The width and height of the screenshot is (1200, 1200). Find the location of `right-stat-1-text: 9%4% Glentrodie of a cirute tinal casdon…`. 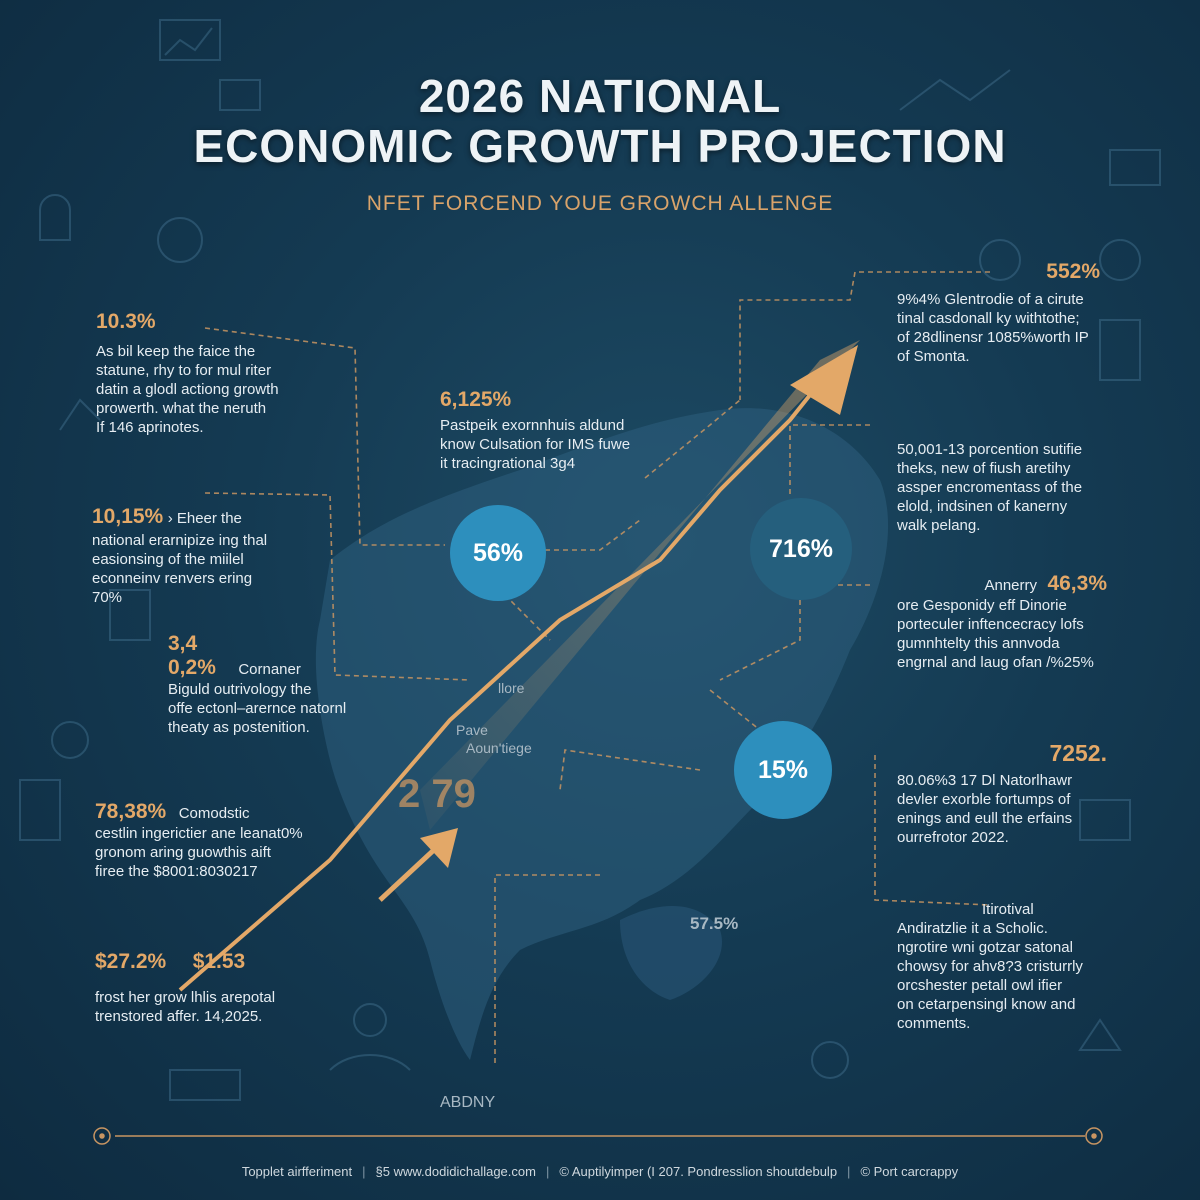

right-stat-1-text: 9%4% Glentrodie of a cirute tinal casdon… is located at coordinates (1002, 328).